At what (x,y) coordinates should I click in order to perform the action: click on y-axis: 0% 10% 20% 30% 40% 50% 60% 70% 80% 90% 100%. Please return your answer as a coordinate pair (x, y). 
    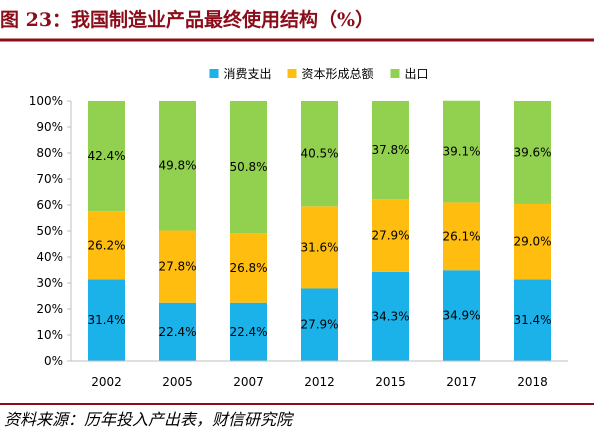
    Looking at the image, I should click on (50, 231).